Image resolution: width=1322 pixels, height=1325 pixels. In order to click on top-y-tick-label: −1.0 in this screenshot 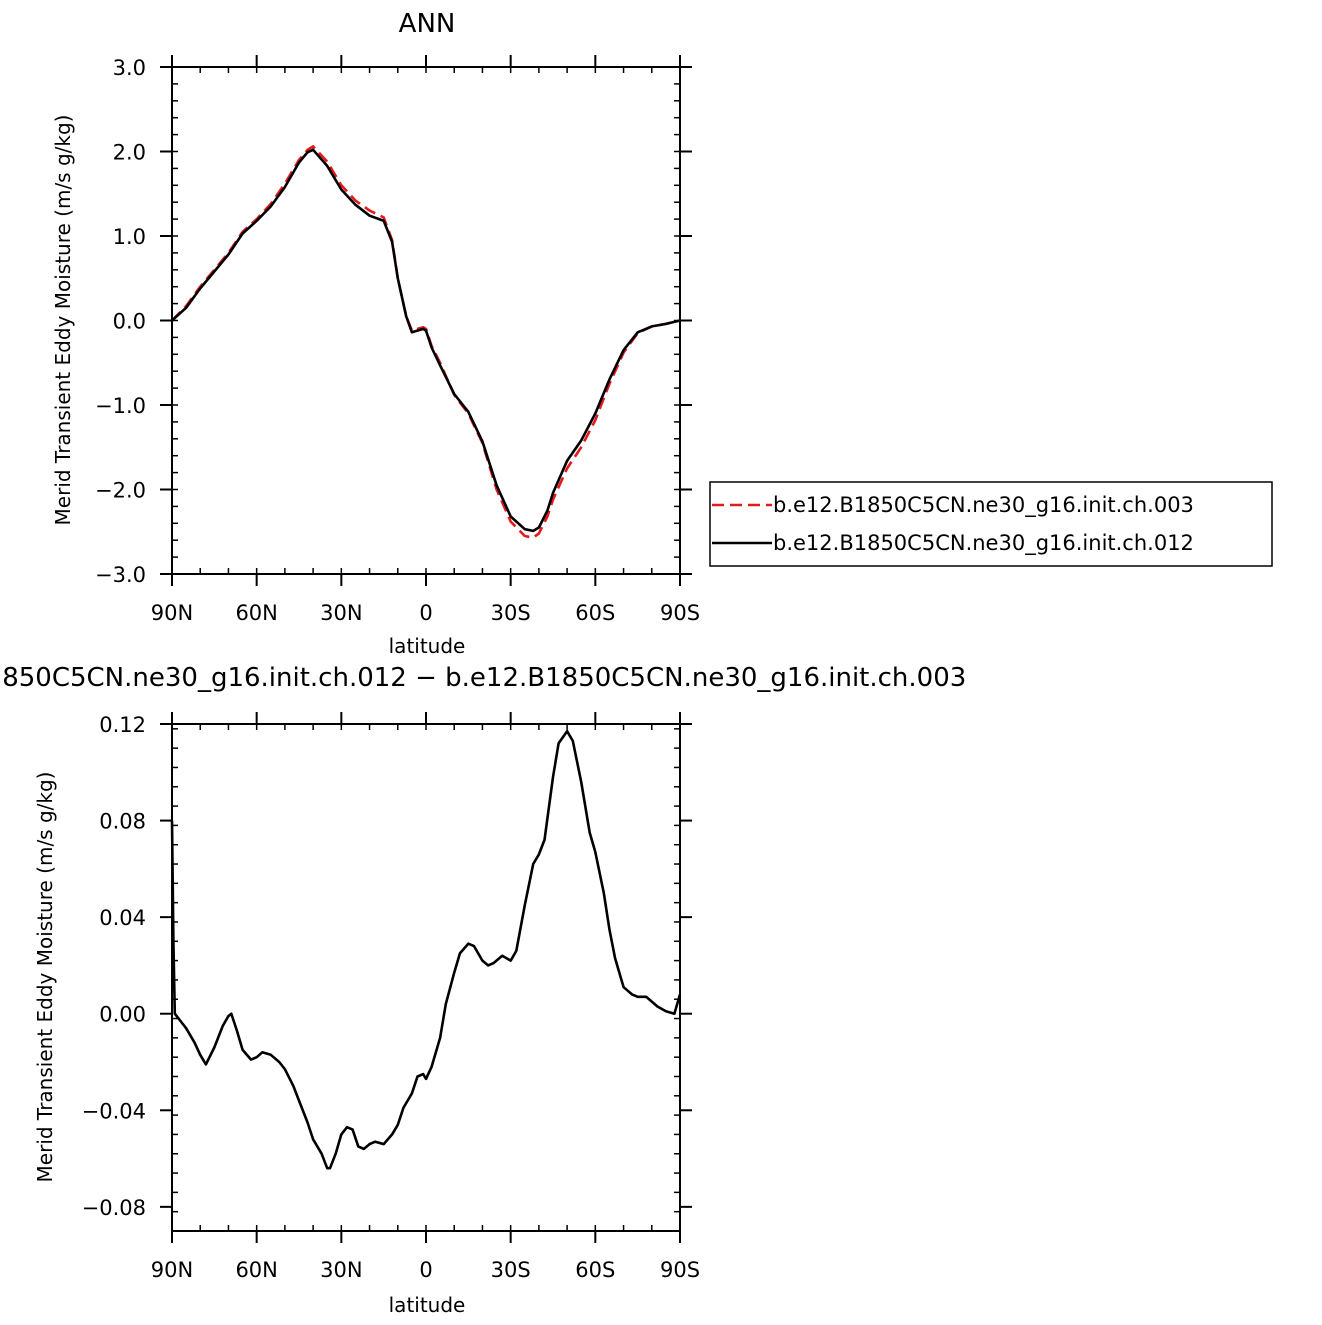, I will do `click(120, 406)`.